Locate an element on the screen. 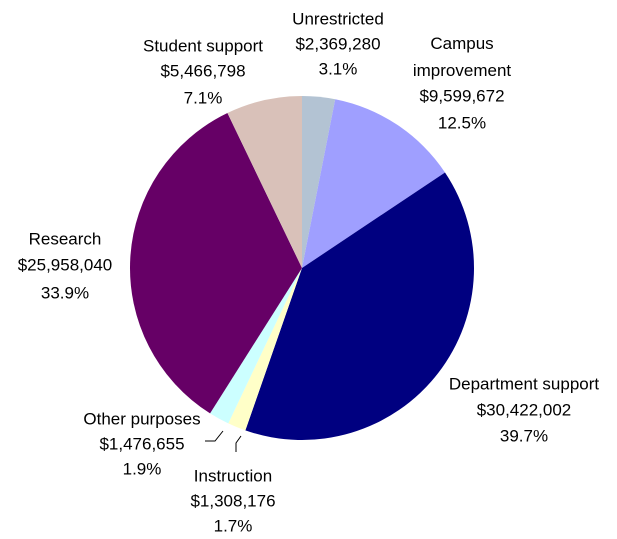 This screenshot has width=617, height=539. slice-value-label: $25,958,040 is located at coordinates (65, 264).